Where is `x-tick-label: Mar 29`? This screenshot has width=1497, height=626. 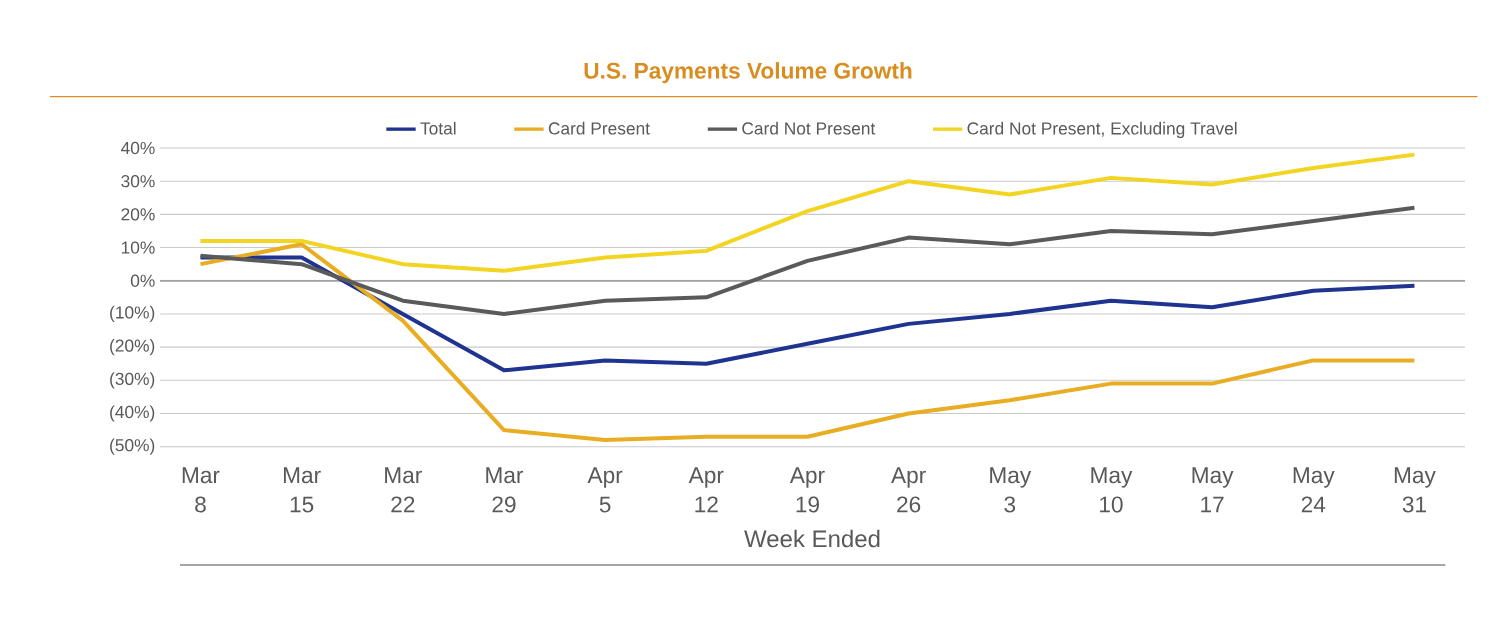 x-tick-label: Mar 29 is located at coordinates (505, 490).